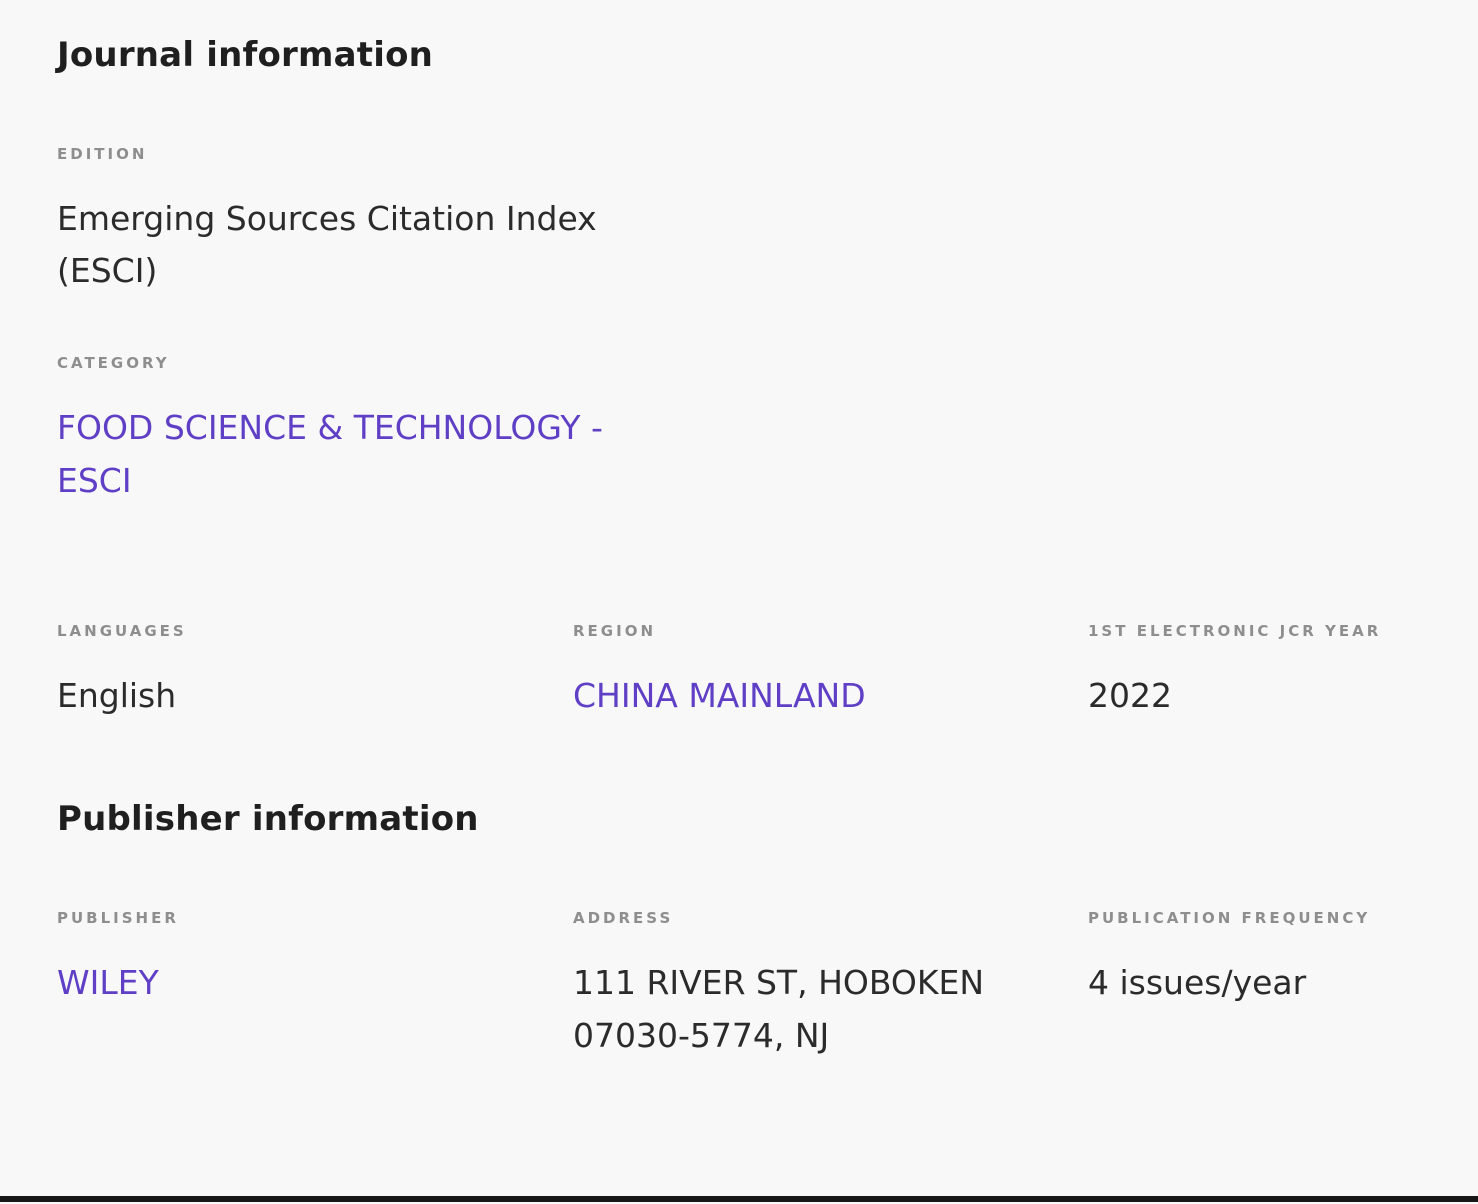 This screenshot has height=1204, width=1478. Describe the element at coordinates (330, 454) in the screenshot. I see `category-link: FOOD SCIENCE & TECHNOLOGY - ESCI` at that location.